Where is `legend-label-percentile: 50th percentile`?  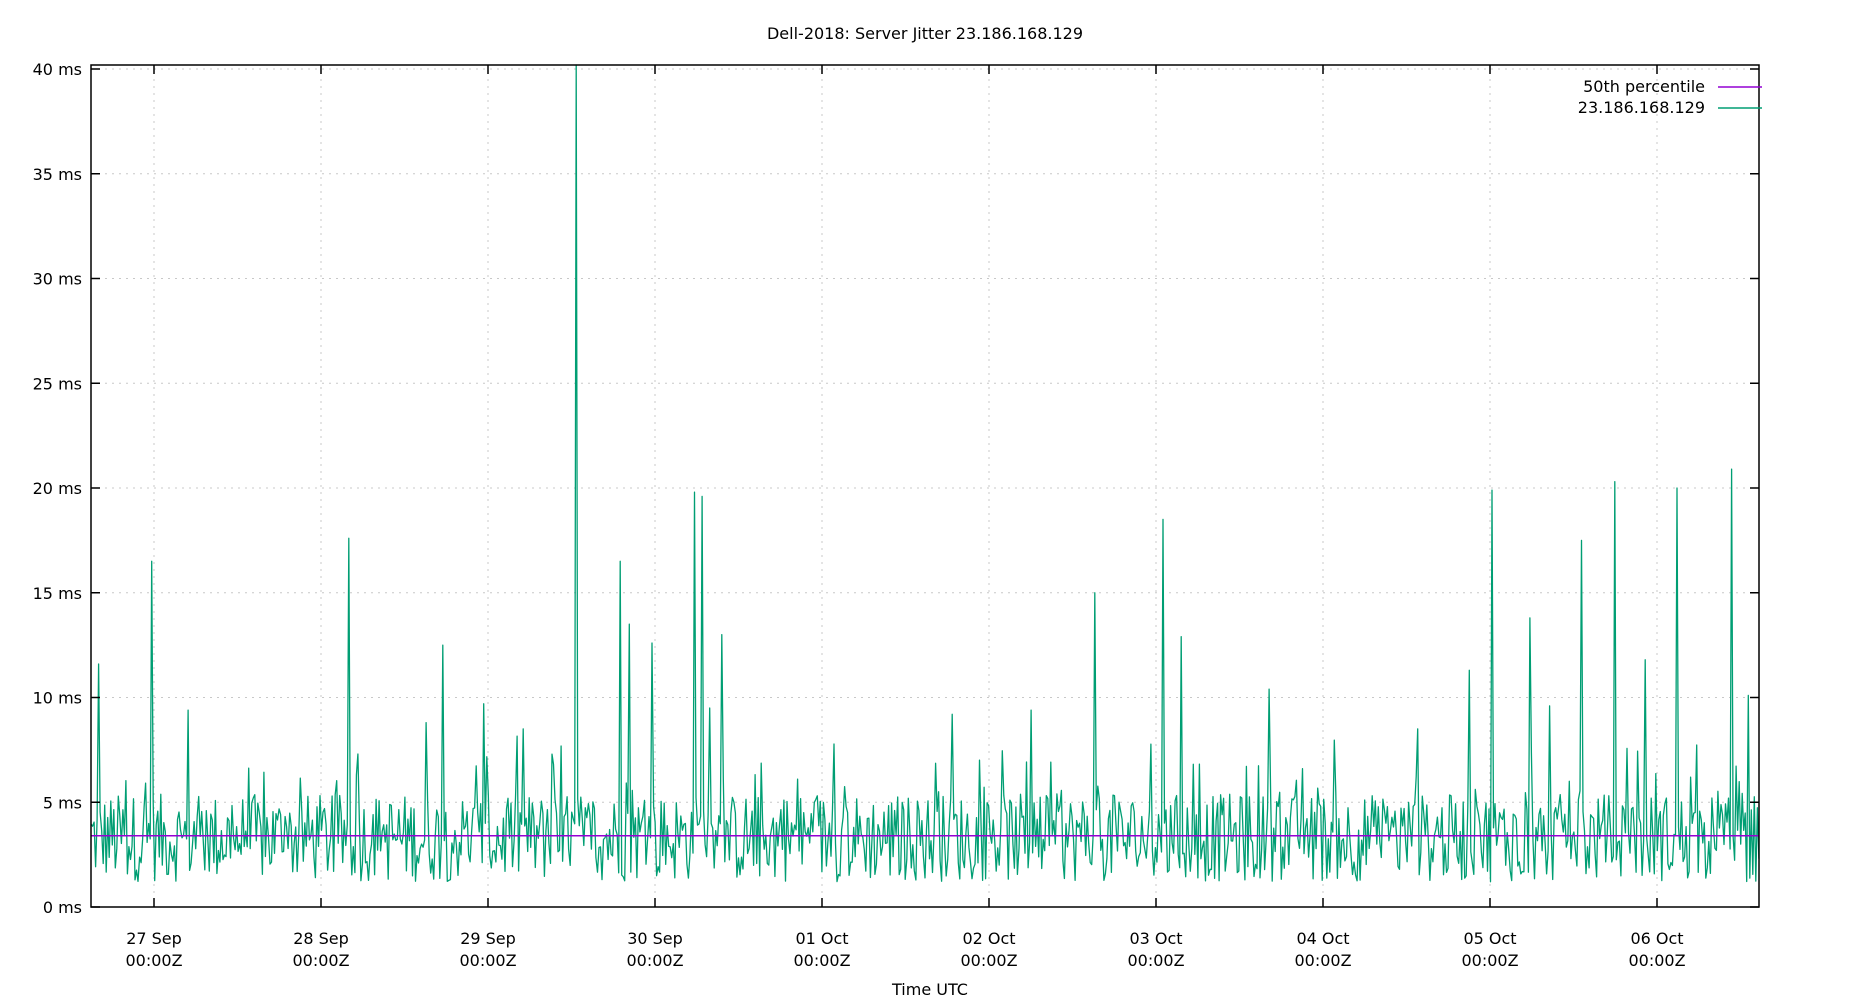
legend-label-percentile: 50th percentile is located at coordinates (1644, 86).